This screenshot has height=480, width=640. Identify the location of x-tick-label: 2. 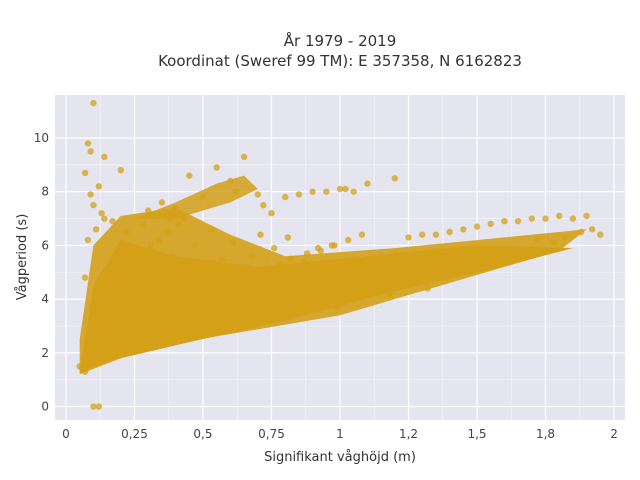
(614, 434).